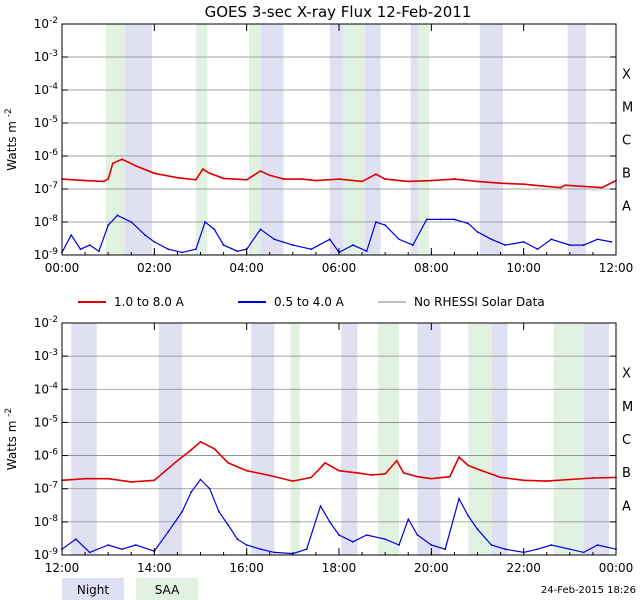  I want to click on top-xtick-label: 00:00, so click(62, 268).